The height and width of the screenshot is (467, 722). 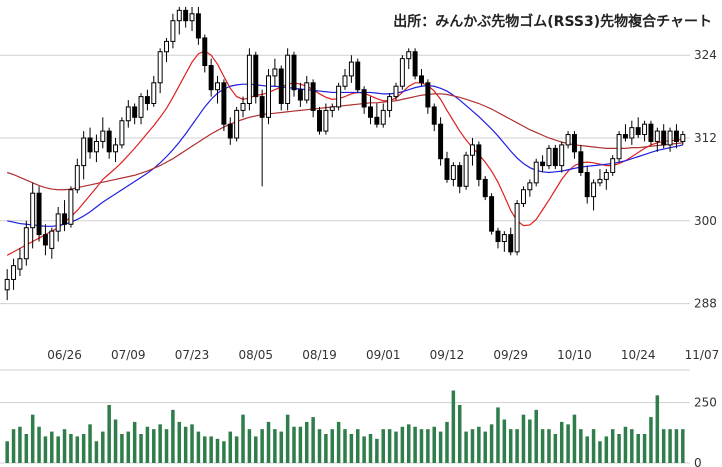 I want to click on x-tick-label: 07/23, so click(x=192, y=355).